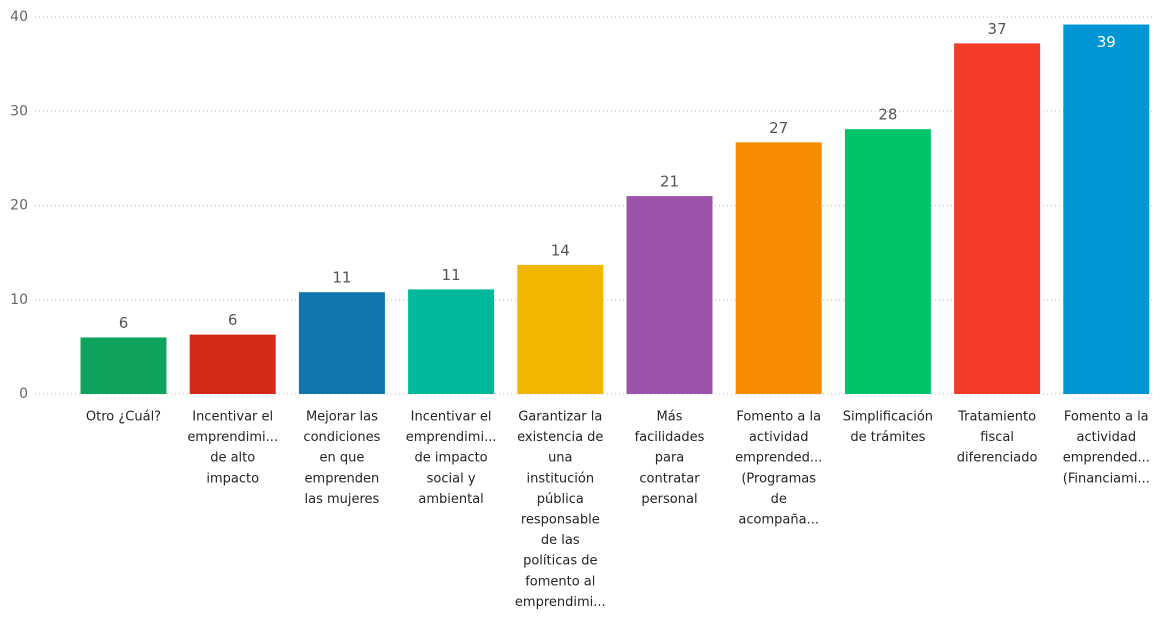  Describe the element at coordinates (232, 478) in the screenshot. I see `x-tick-label: impacto` at that location.